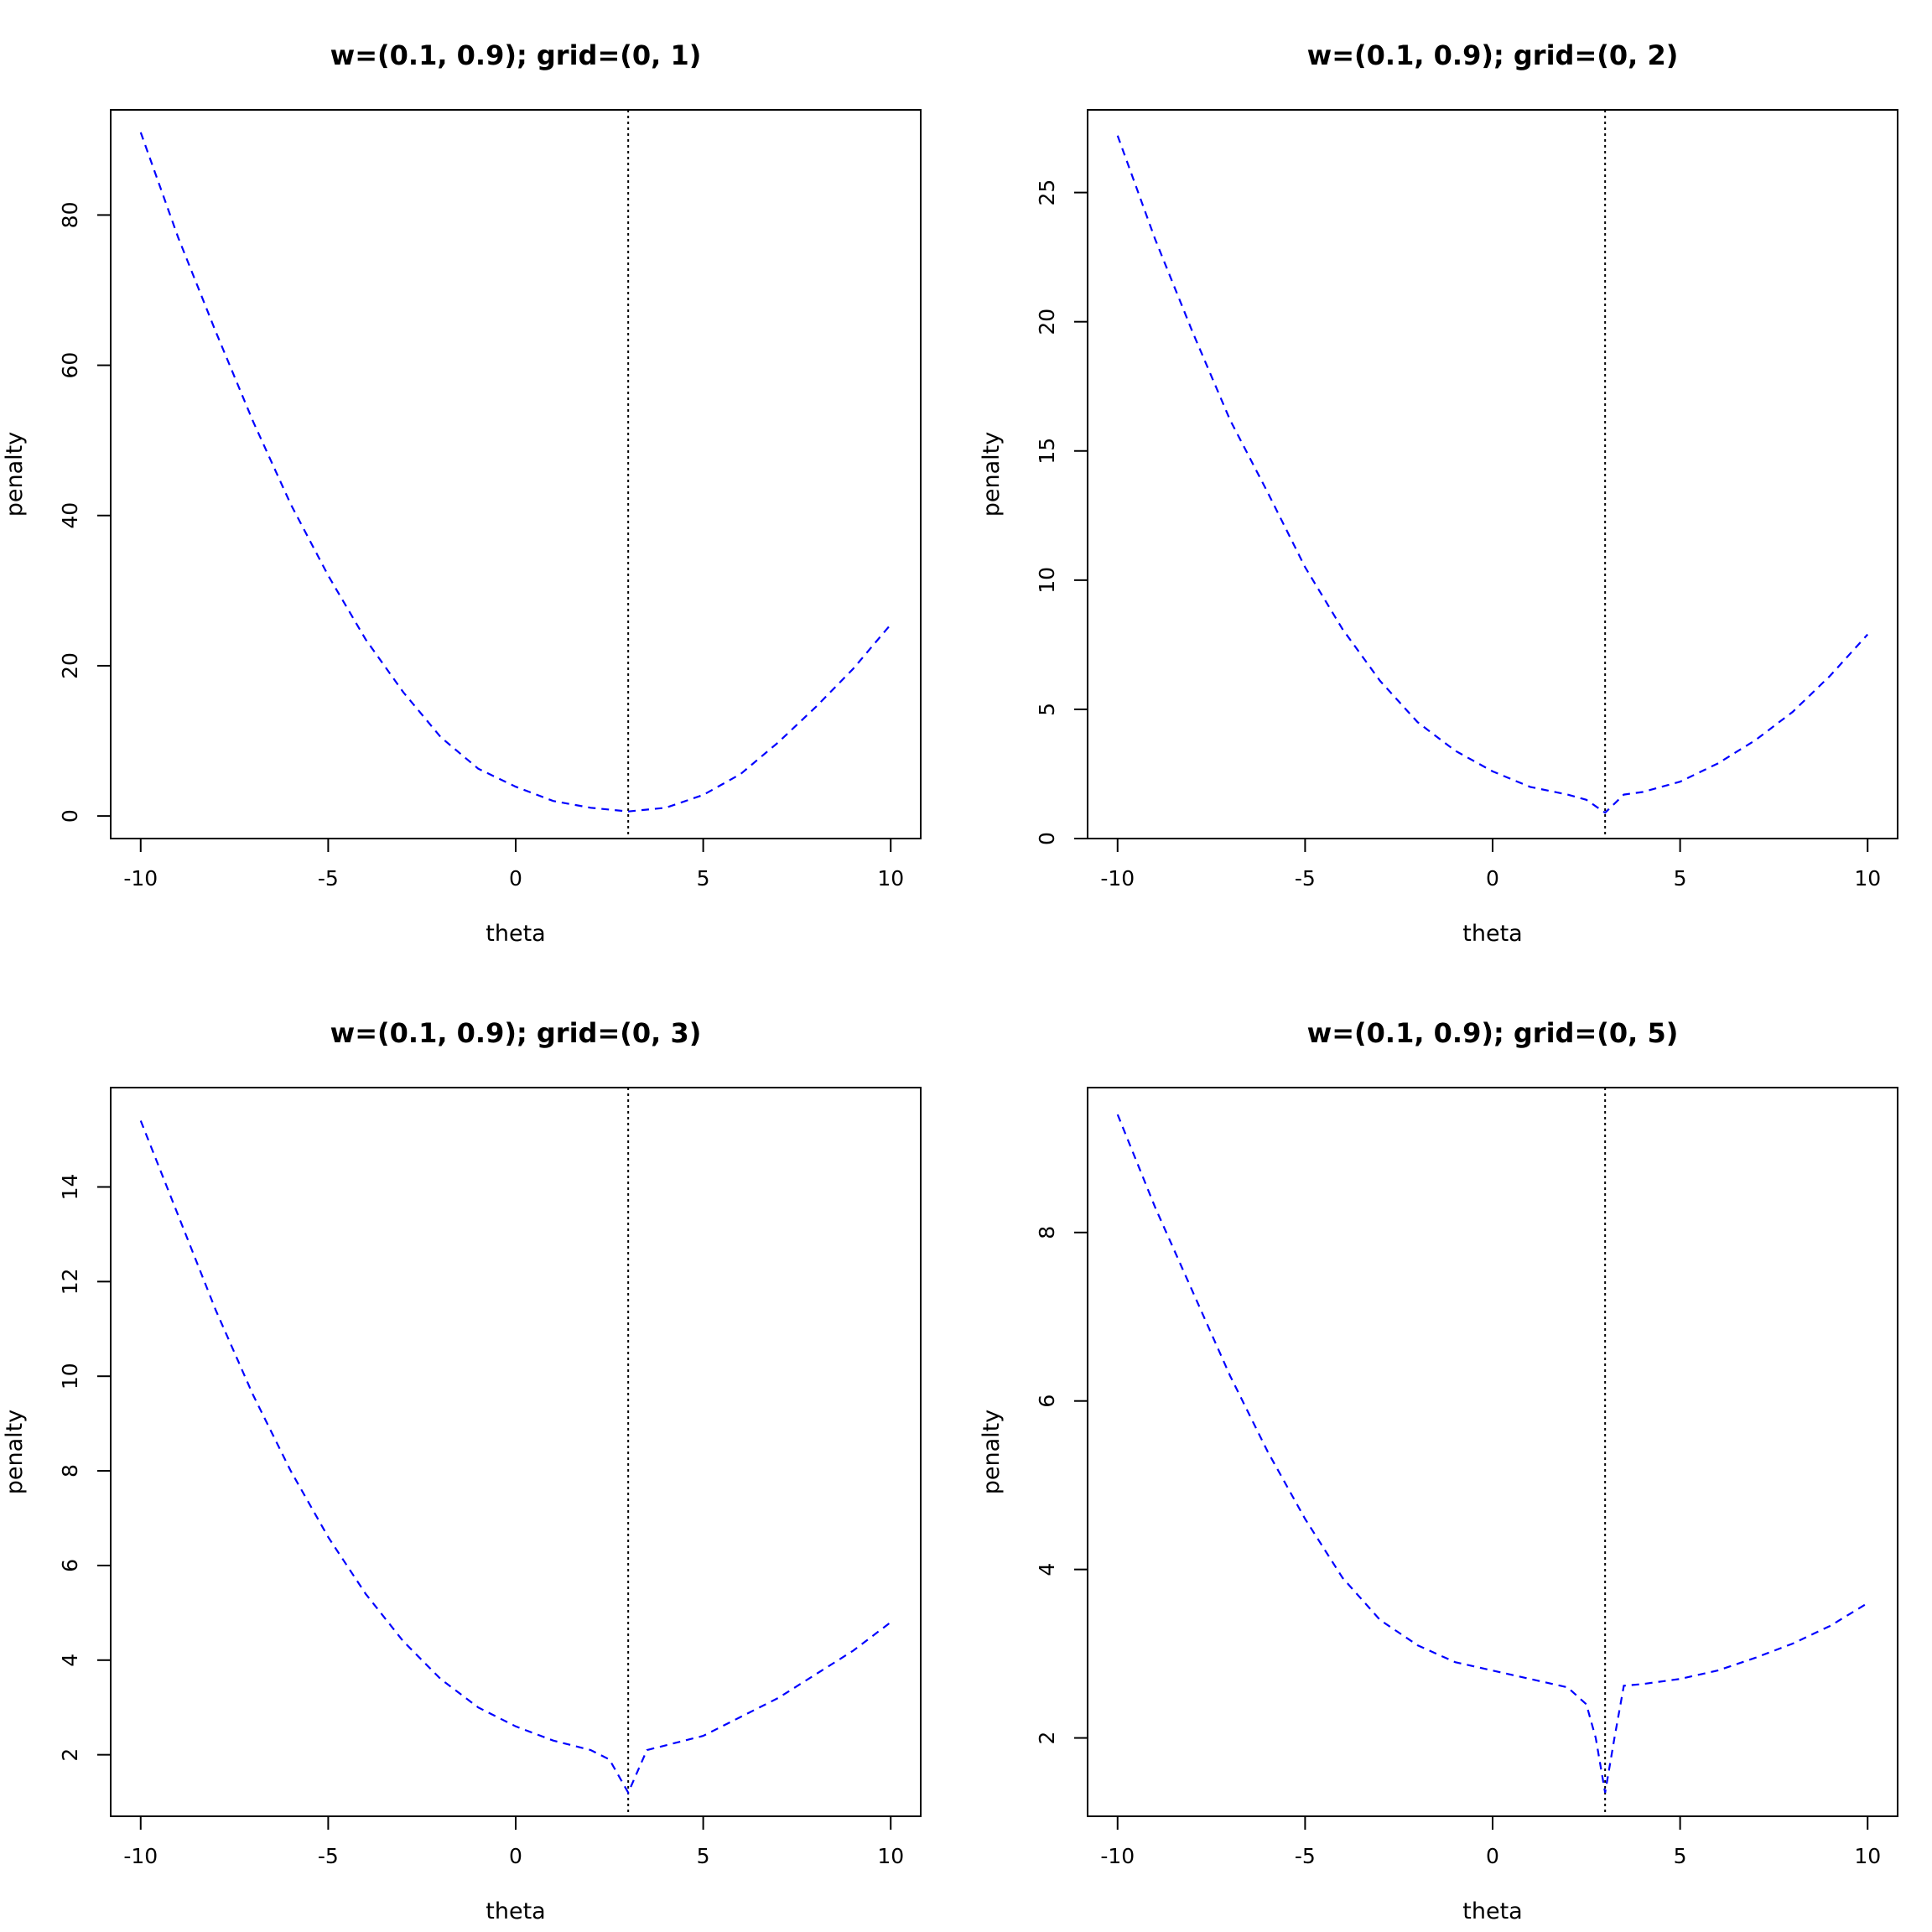 The height and width of the screenshot is (1932, 1932). What do you see at coordinates (70, 1187) in the screenshot?
I see `y-tick-label: 14` at bounding box center [70, 1187].